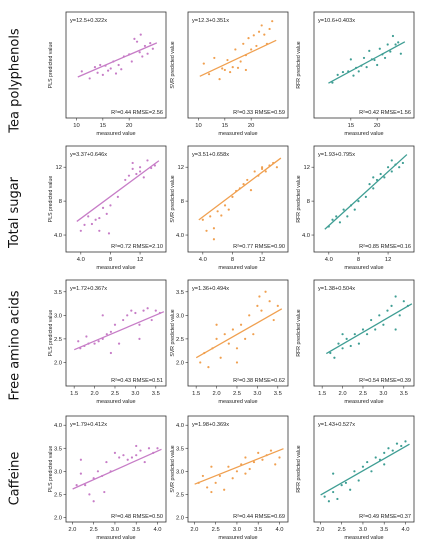  Describe the element at coordinates (363, 394) in the screenshot. I see `x-tick-label: 2.5` at that location.